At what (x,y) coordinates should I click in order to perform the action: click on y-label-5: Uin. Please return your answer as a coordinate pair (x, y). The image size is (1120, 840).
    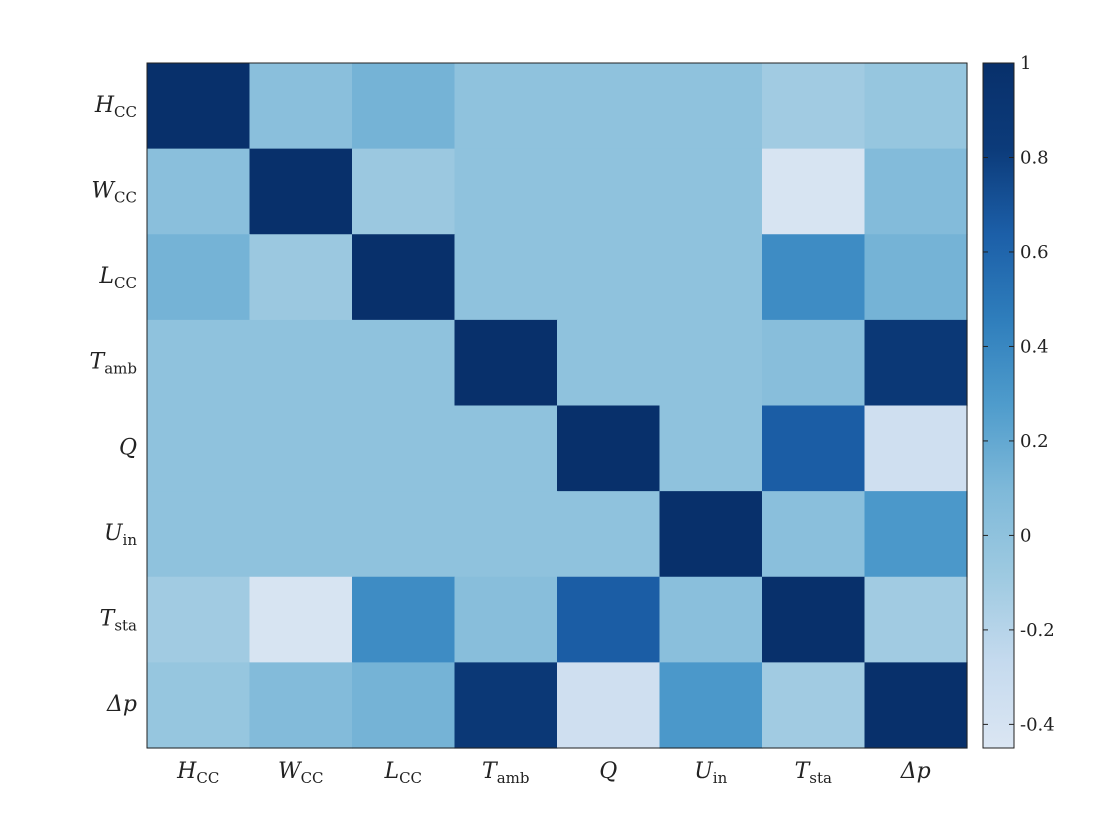
    Looking at the image, I should click on (120, 535).